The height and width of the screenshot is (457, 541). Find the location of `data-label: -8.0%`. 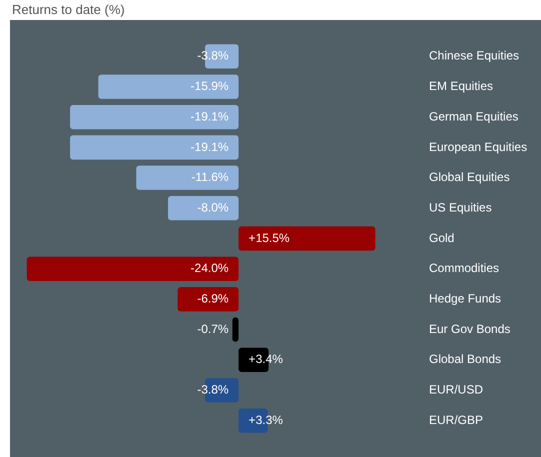

data-label: -8.0% is located at coordinates (213, 207).